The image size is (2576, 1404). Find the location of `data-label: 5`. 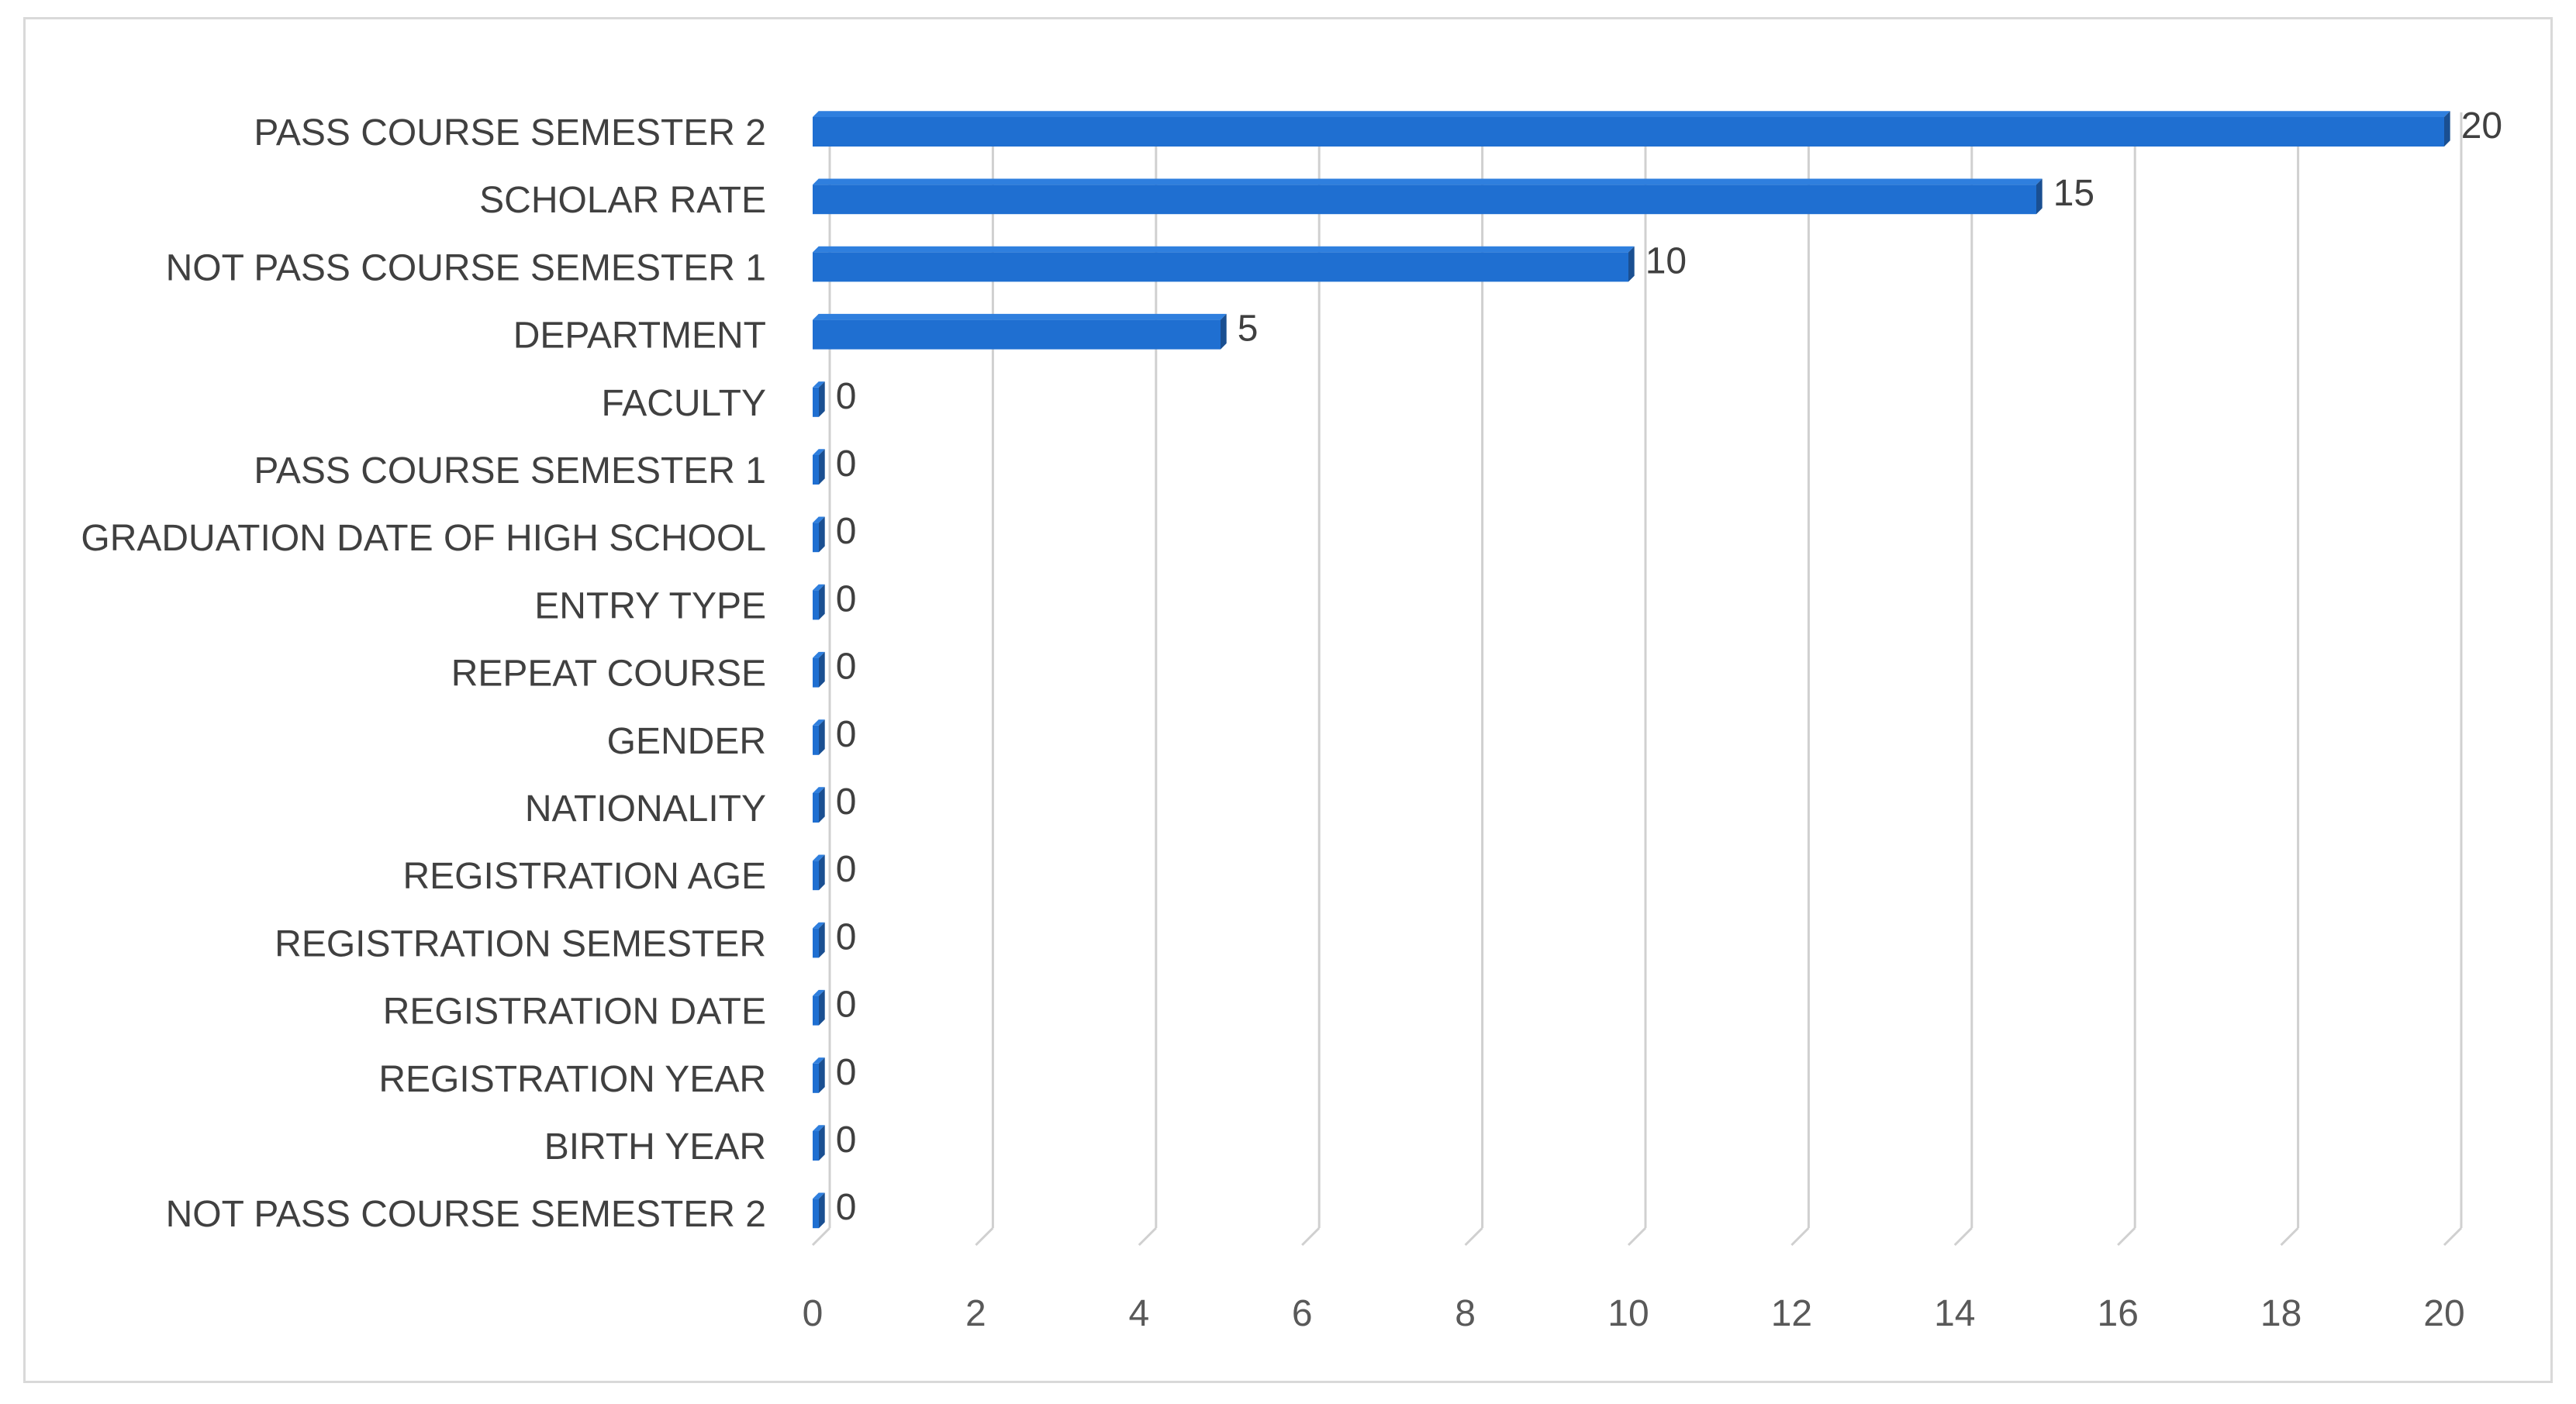

data-label: 5 is located at coordinates (1248, 329).